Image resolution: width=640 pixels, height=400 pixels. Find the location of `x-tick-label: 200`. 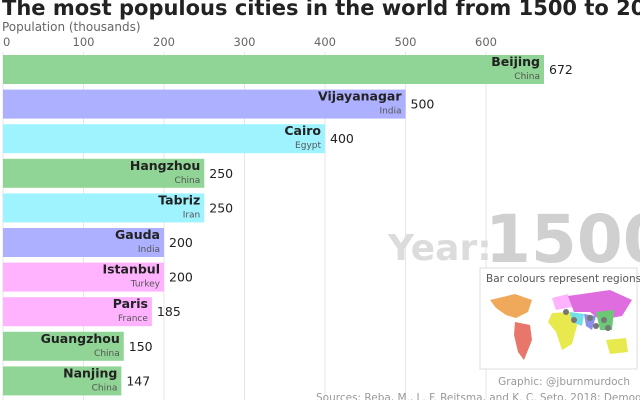

x-tick-label: 200 is located at coordinates (164, 42).